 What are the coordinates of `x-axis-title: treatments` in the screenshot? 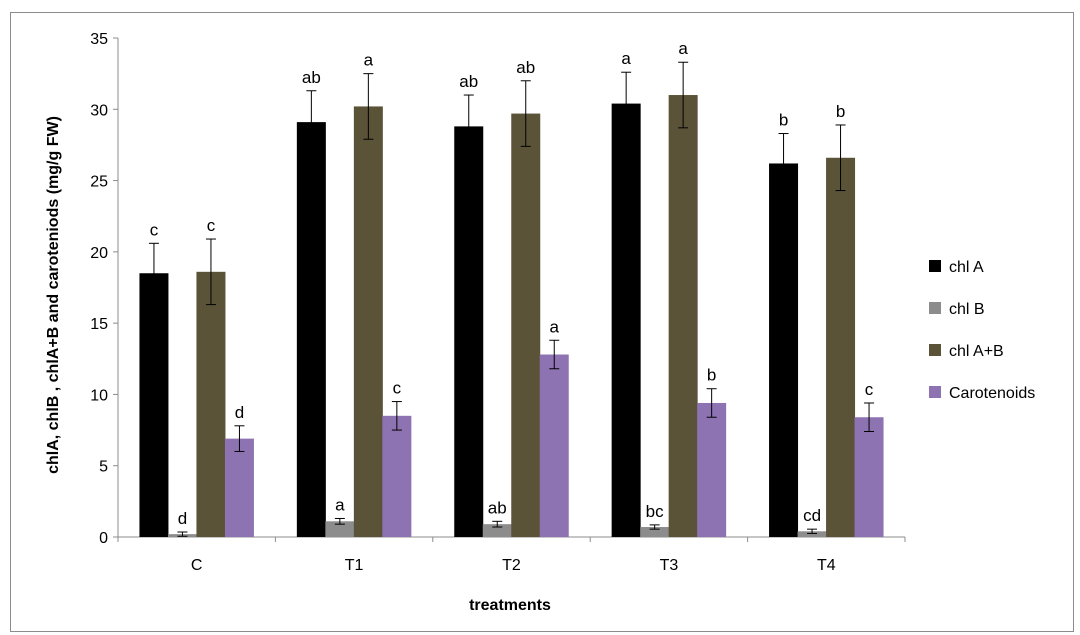 It's located at (510, 605).